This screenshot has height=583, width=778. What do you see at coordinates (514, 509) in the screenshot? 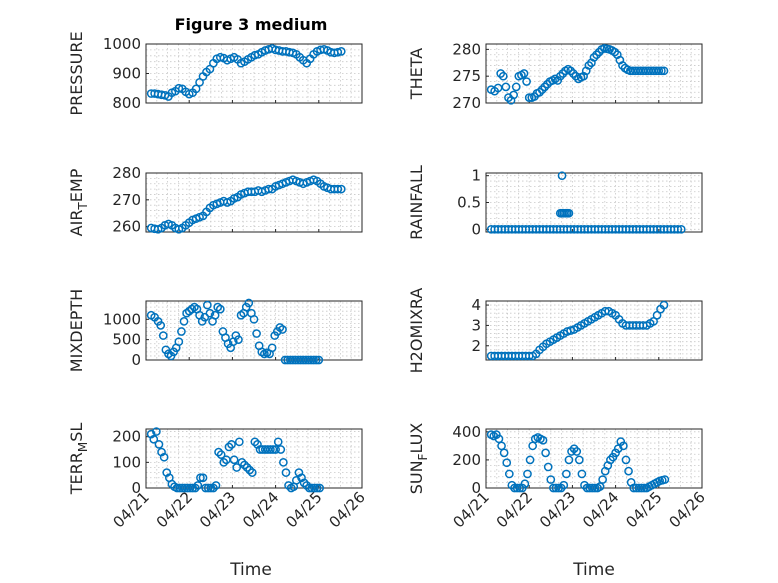
I see `x-tick-label: 04/22` at bounding box center [514, 509].